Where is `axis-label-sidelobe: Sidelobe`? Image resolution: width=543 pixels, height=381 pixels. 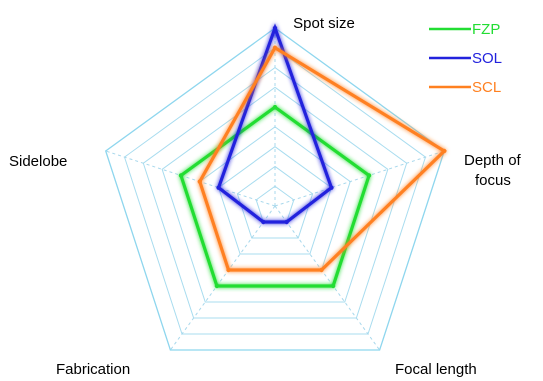 axis-label-sidelobe: Sidelobe is located at coordinates (38, 161).